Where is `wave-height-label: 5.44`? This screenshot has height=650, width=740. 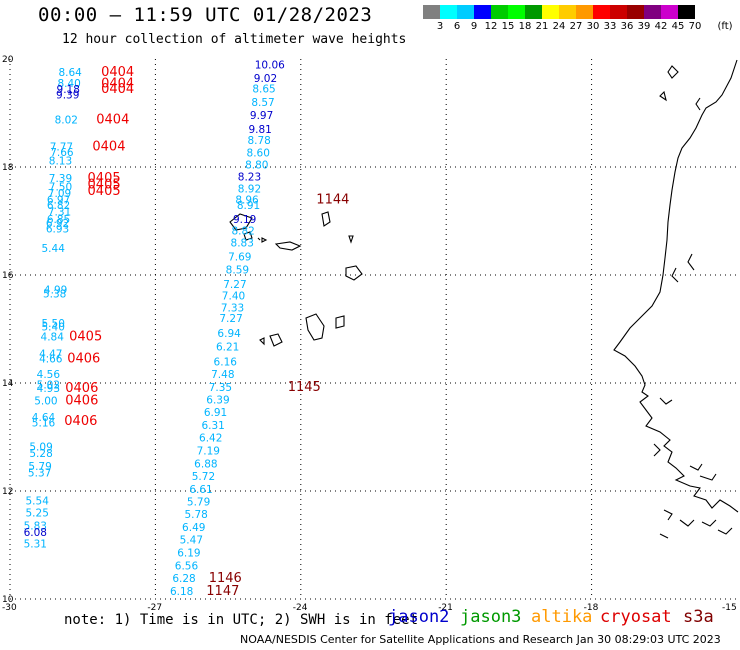
wave-height-label: 5.44 is located at coordinates (54, 249).